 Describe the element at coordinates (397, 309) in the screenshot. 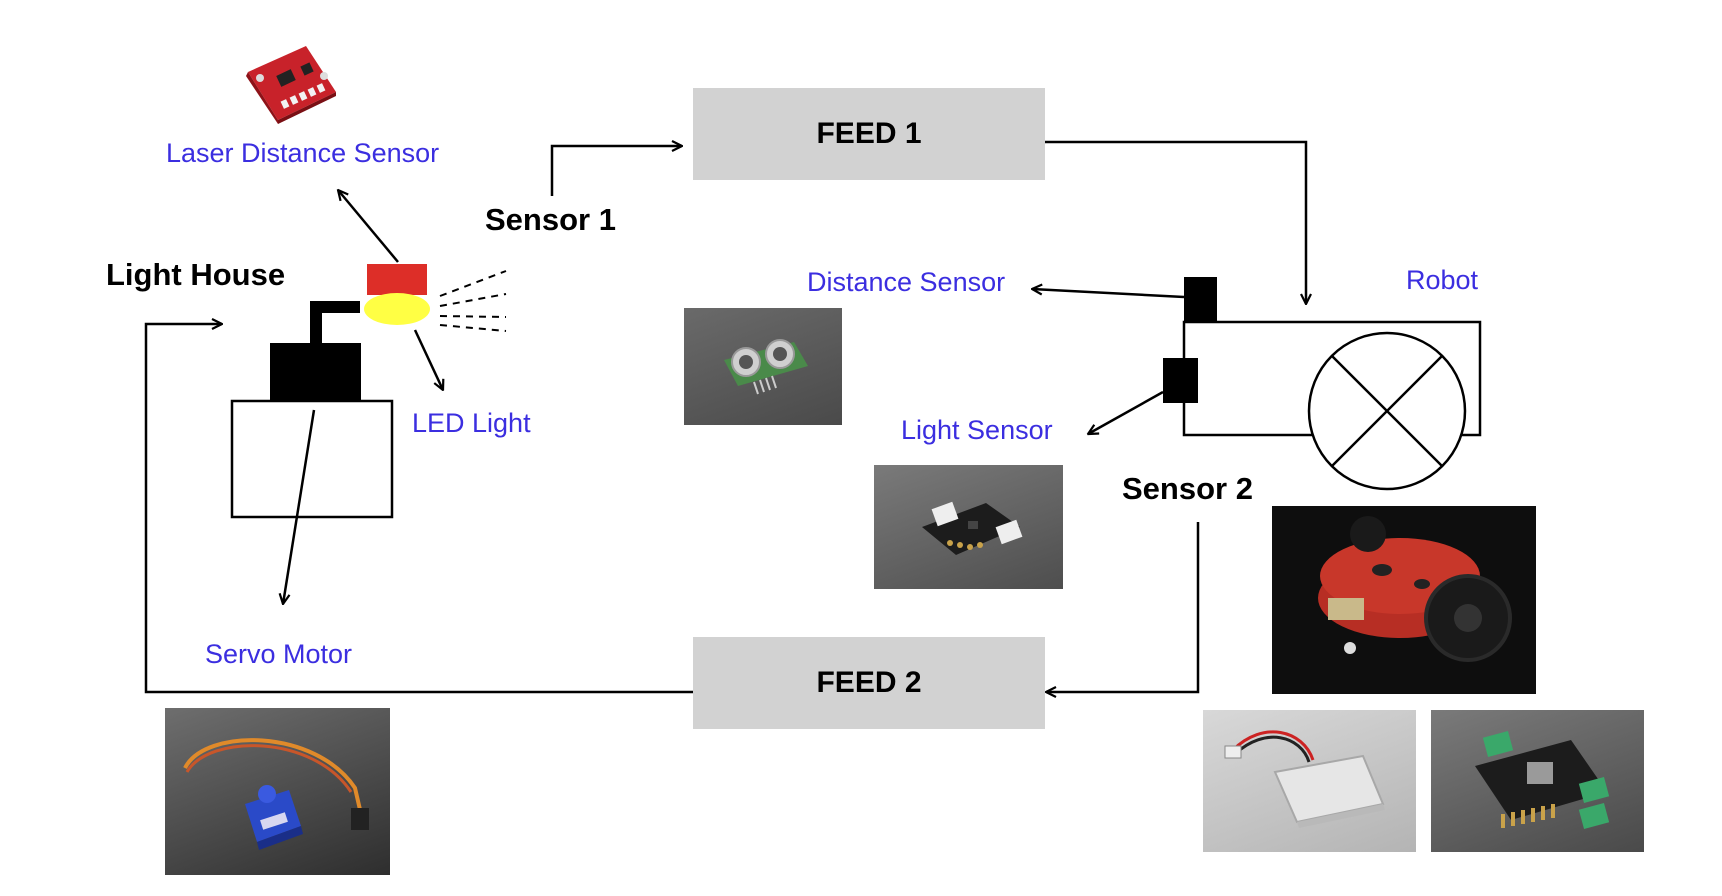

I see `led-light-shape` at that location.